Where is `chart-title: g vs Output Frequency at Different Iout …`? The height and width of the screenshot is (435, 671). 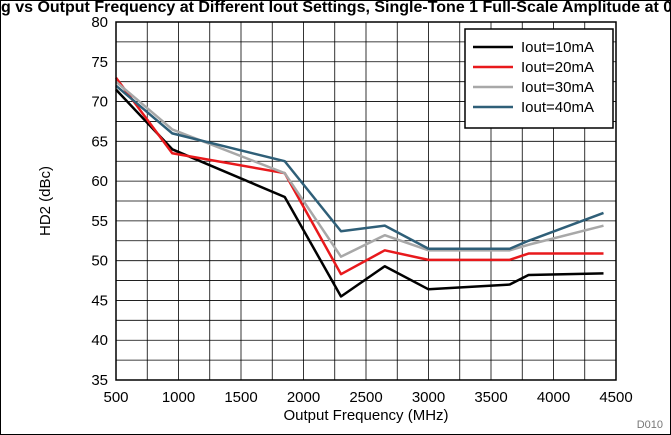 chart-title: g vs Output Frequency at Different Iout … is located at coordinates (335, 8).